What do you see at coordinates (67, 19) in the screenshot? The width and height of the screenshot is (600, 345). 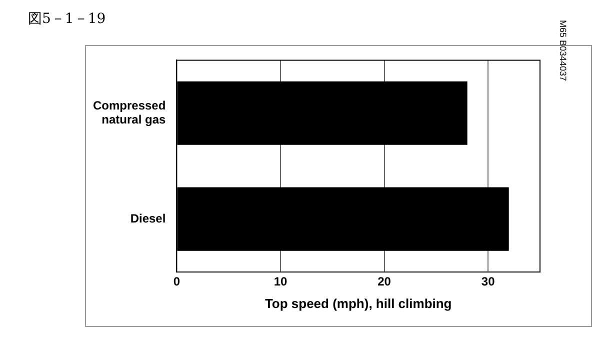 I see `chart-title: 図5－1－19` at bounding box center [67, 19].